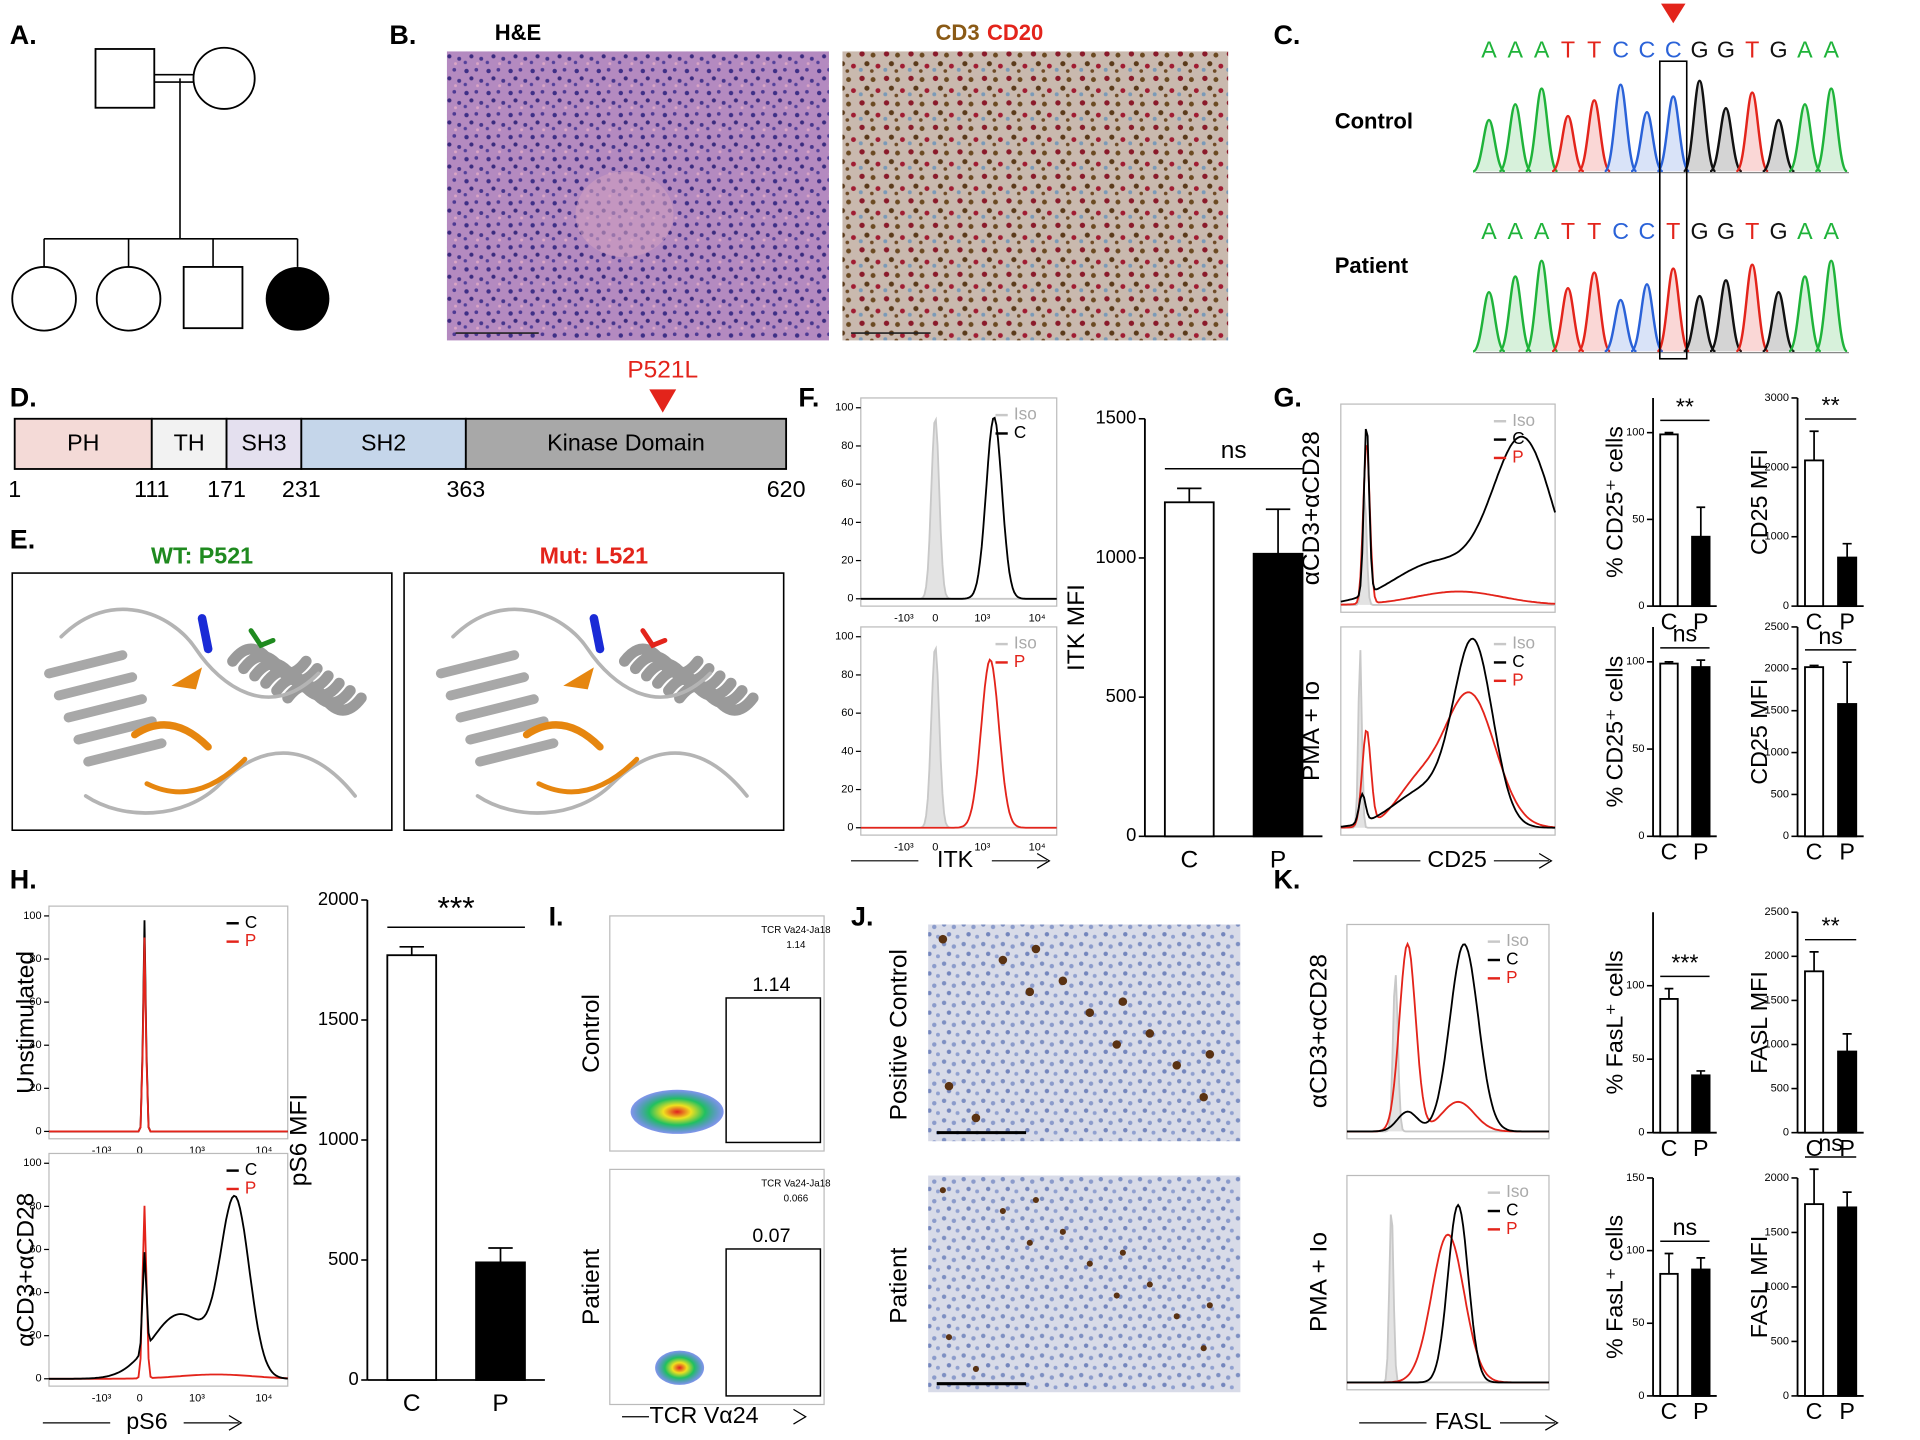 The image size is (1920, 1440). I want to click on x-tick-label: 0, so click(935, 847).